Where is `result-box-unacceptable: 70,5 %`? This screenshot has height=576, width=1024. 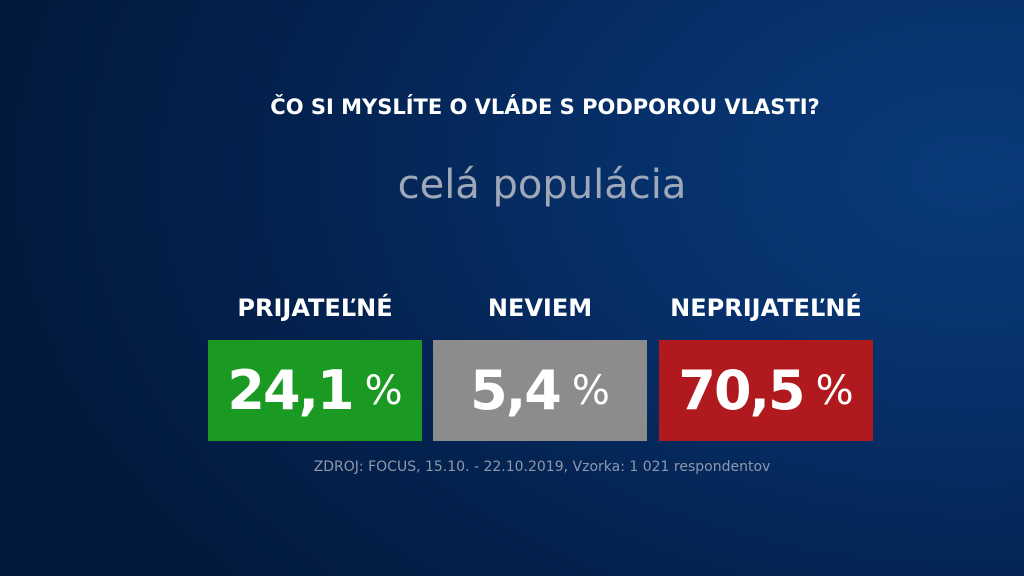 result-box-unacceptable: 70,5 % is located at coordinates (766, 390).